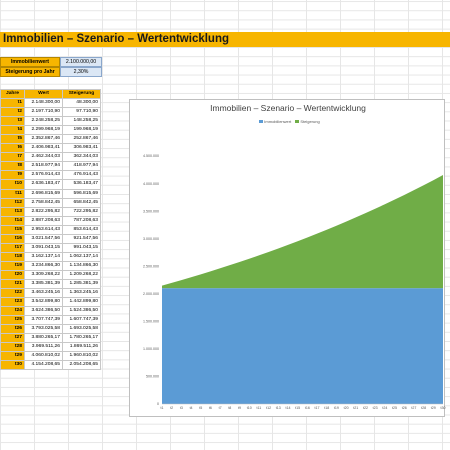 The width and height of the screenshot is (450, 450). I want to click on row-year: t23, so click(12, 302).